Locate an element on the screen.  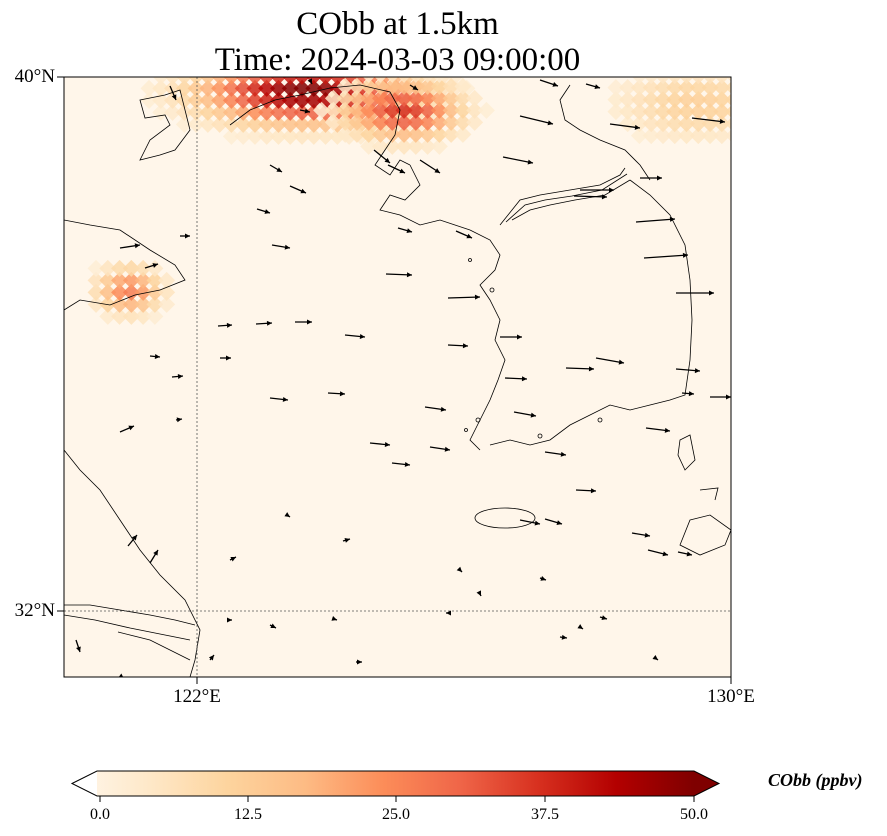
colorbar-tick-3: 37.5 is located at coordinates (545, 814).